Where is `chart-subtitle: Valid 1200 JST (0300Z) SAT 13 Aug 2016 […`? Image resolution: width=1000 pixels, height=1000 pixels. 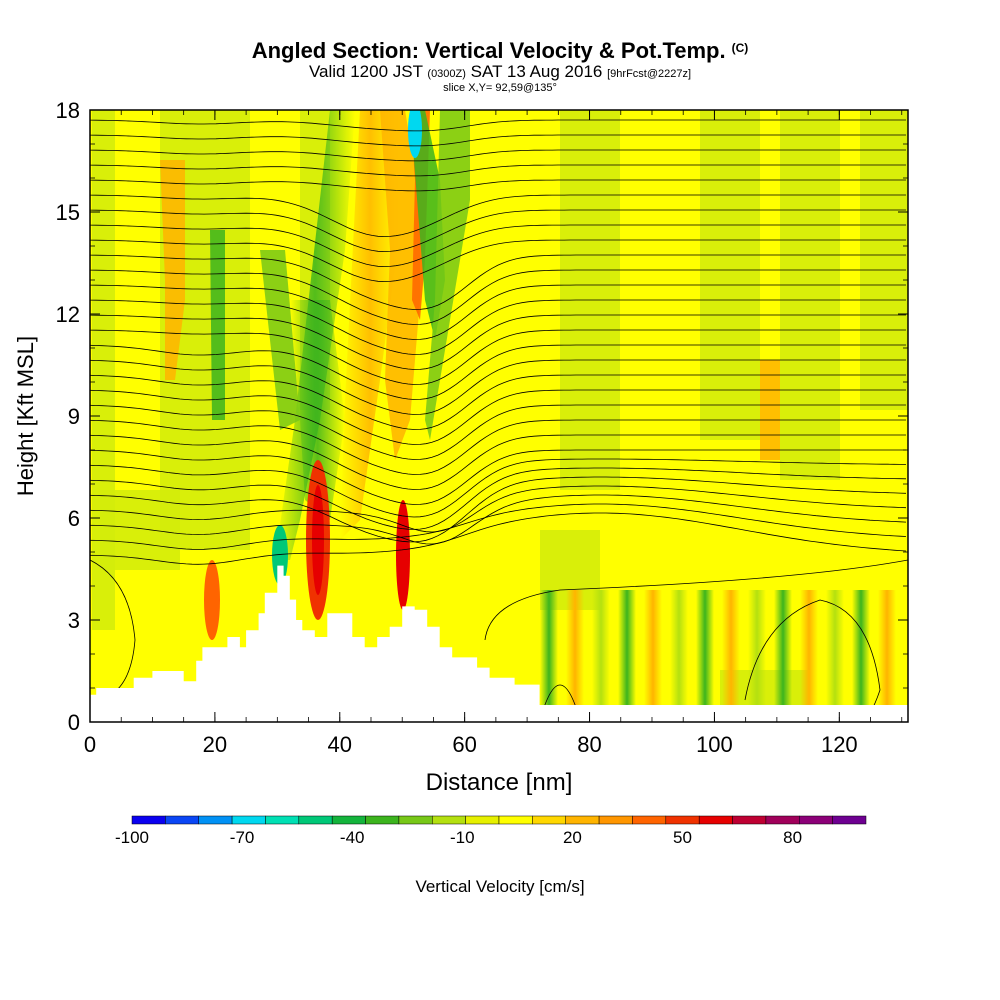 chart-subtitle: Valid 1200 JST (0300Z) SAT 13 Aug 2016 [… is located at coordinates (500, 71).